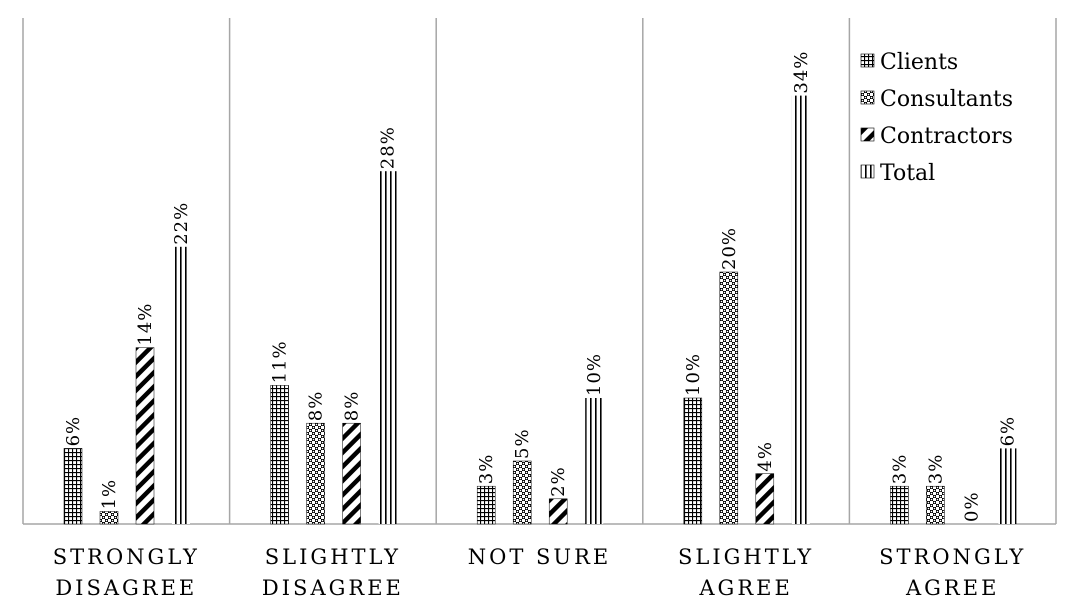 The height and width of the screenshot is (615, 1083). What do you see at coordinates (540, 557) in the screenshot?
I see `category-label: NOT SURE` at bounding box center [540, 557].